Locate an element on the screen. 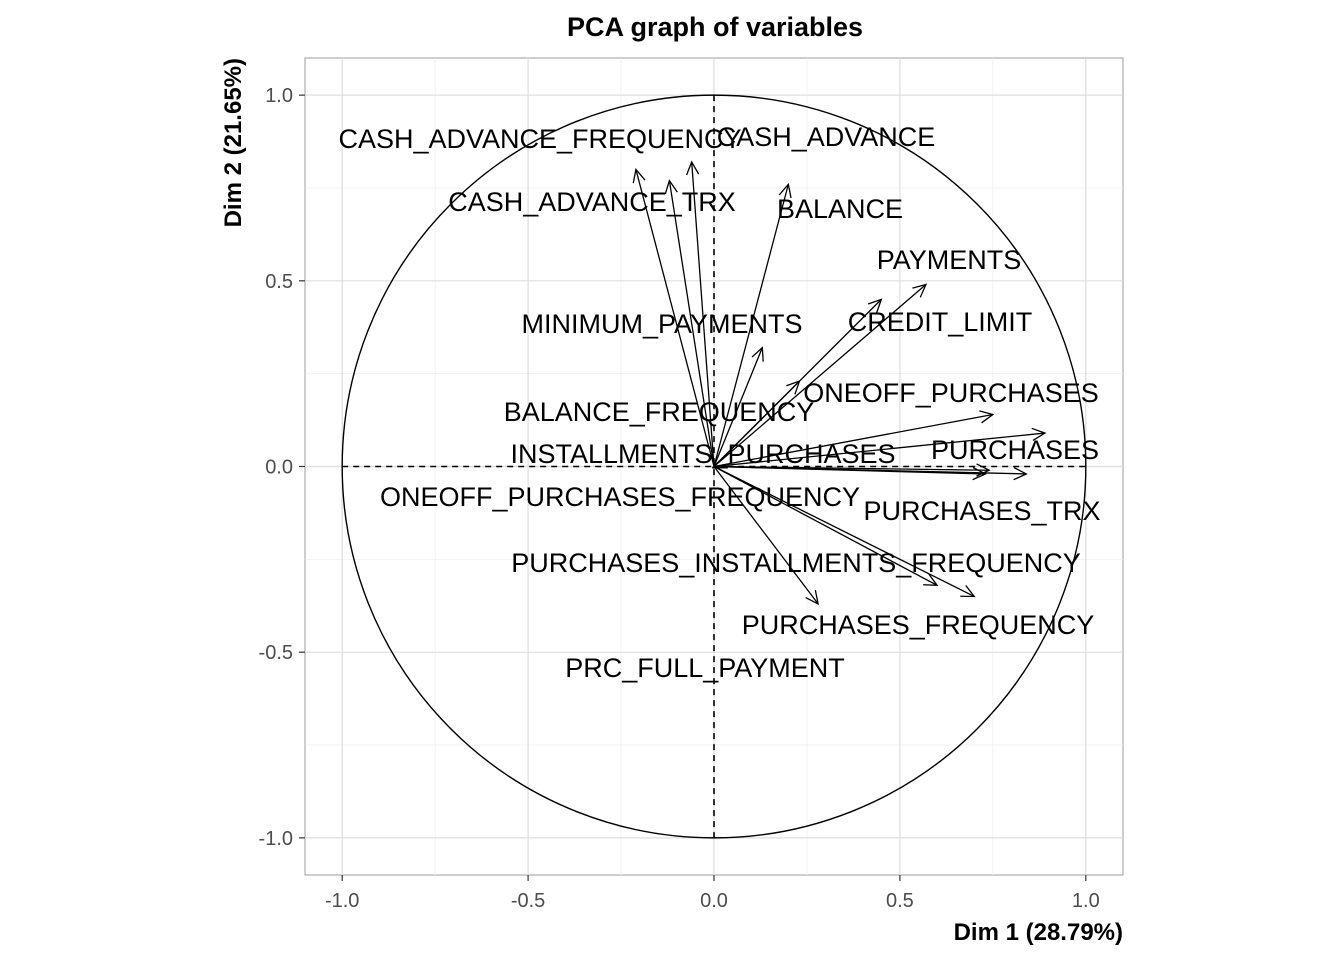  variable-label: PURCHASES is located at coordinates (1015, 450).